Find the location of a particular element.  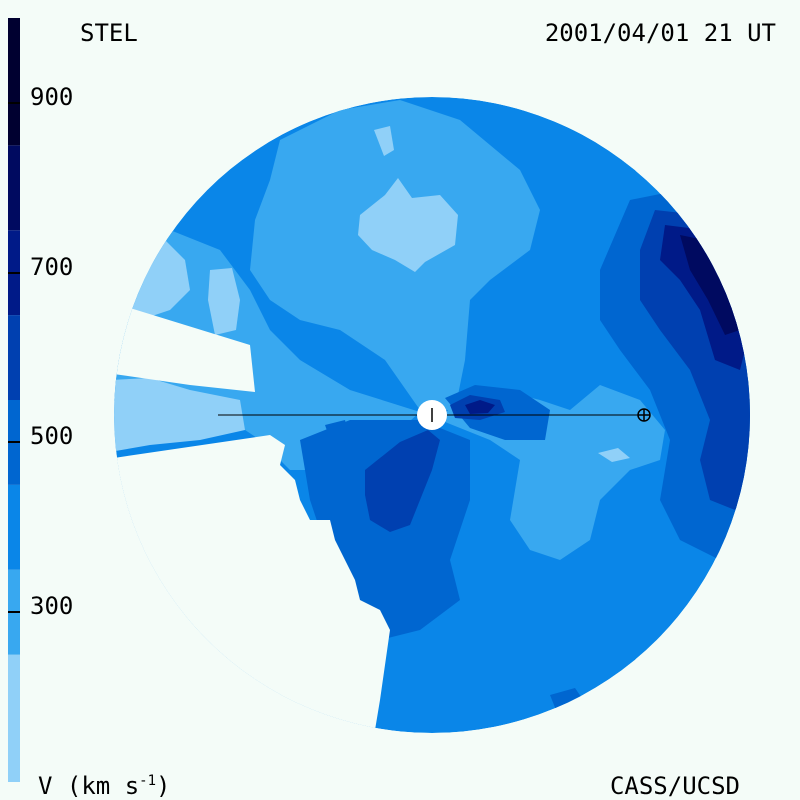

region-left-mid-dark-strip is located at coordinates (337, 432).